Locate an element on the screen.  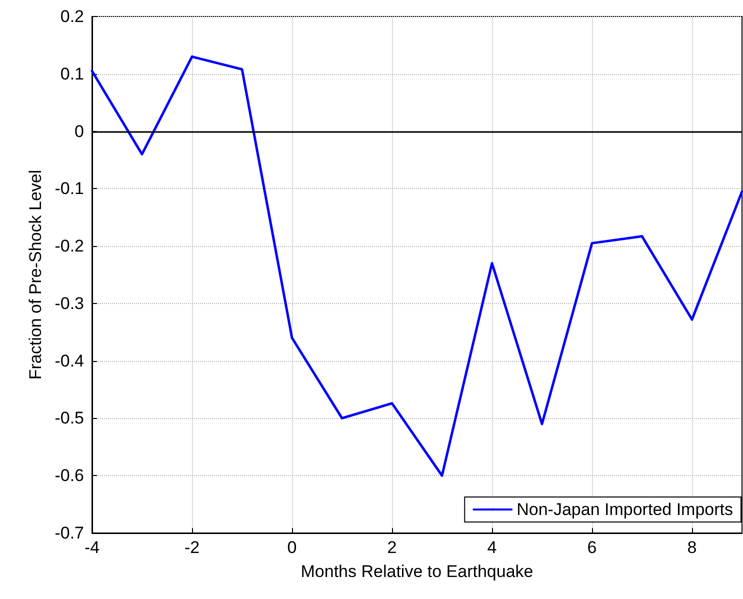
x-tick-label: 2 is located at coordinates (392, 547).